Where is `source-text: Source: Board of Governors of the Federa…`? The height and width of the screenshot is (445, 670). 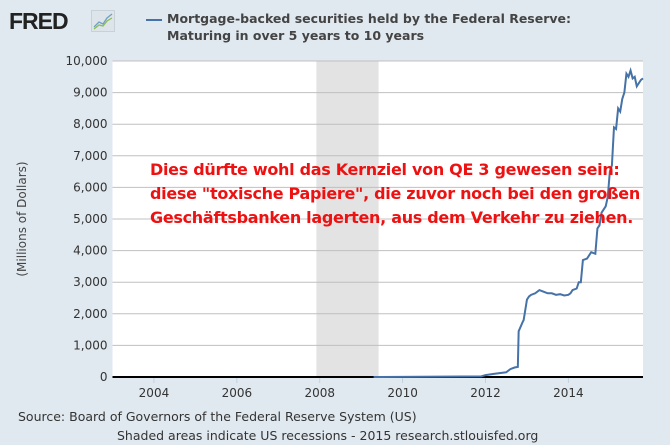 source-text: Source: Board of Governors of the Federa… is located at coordinates (217, 416).